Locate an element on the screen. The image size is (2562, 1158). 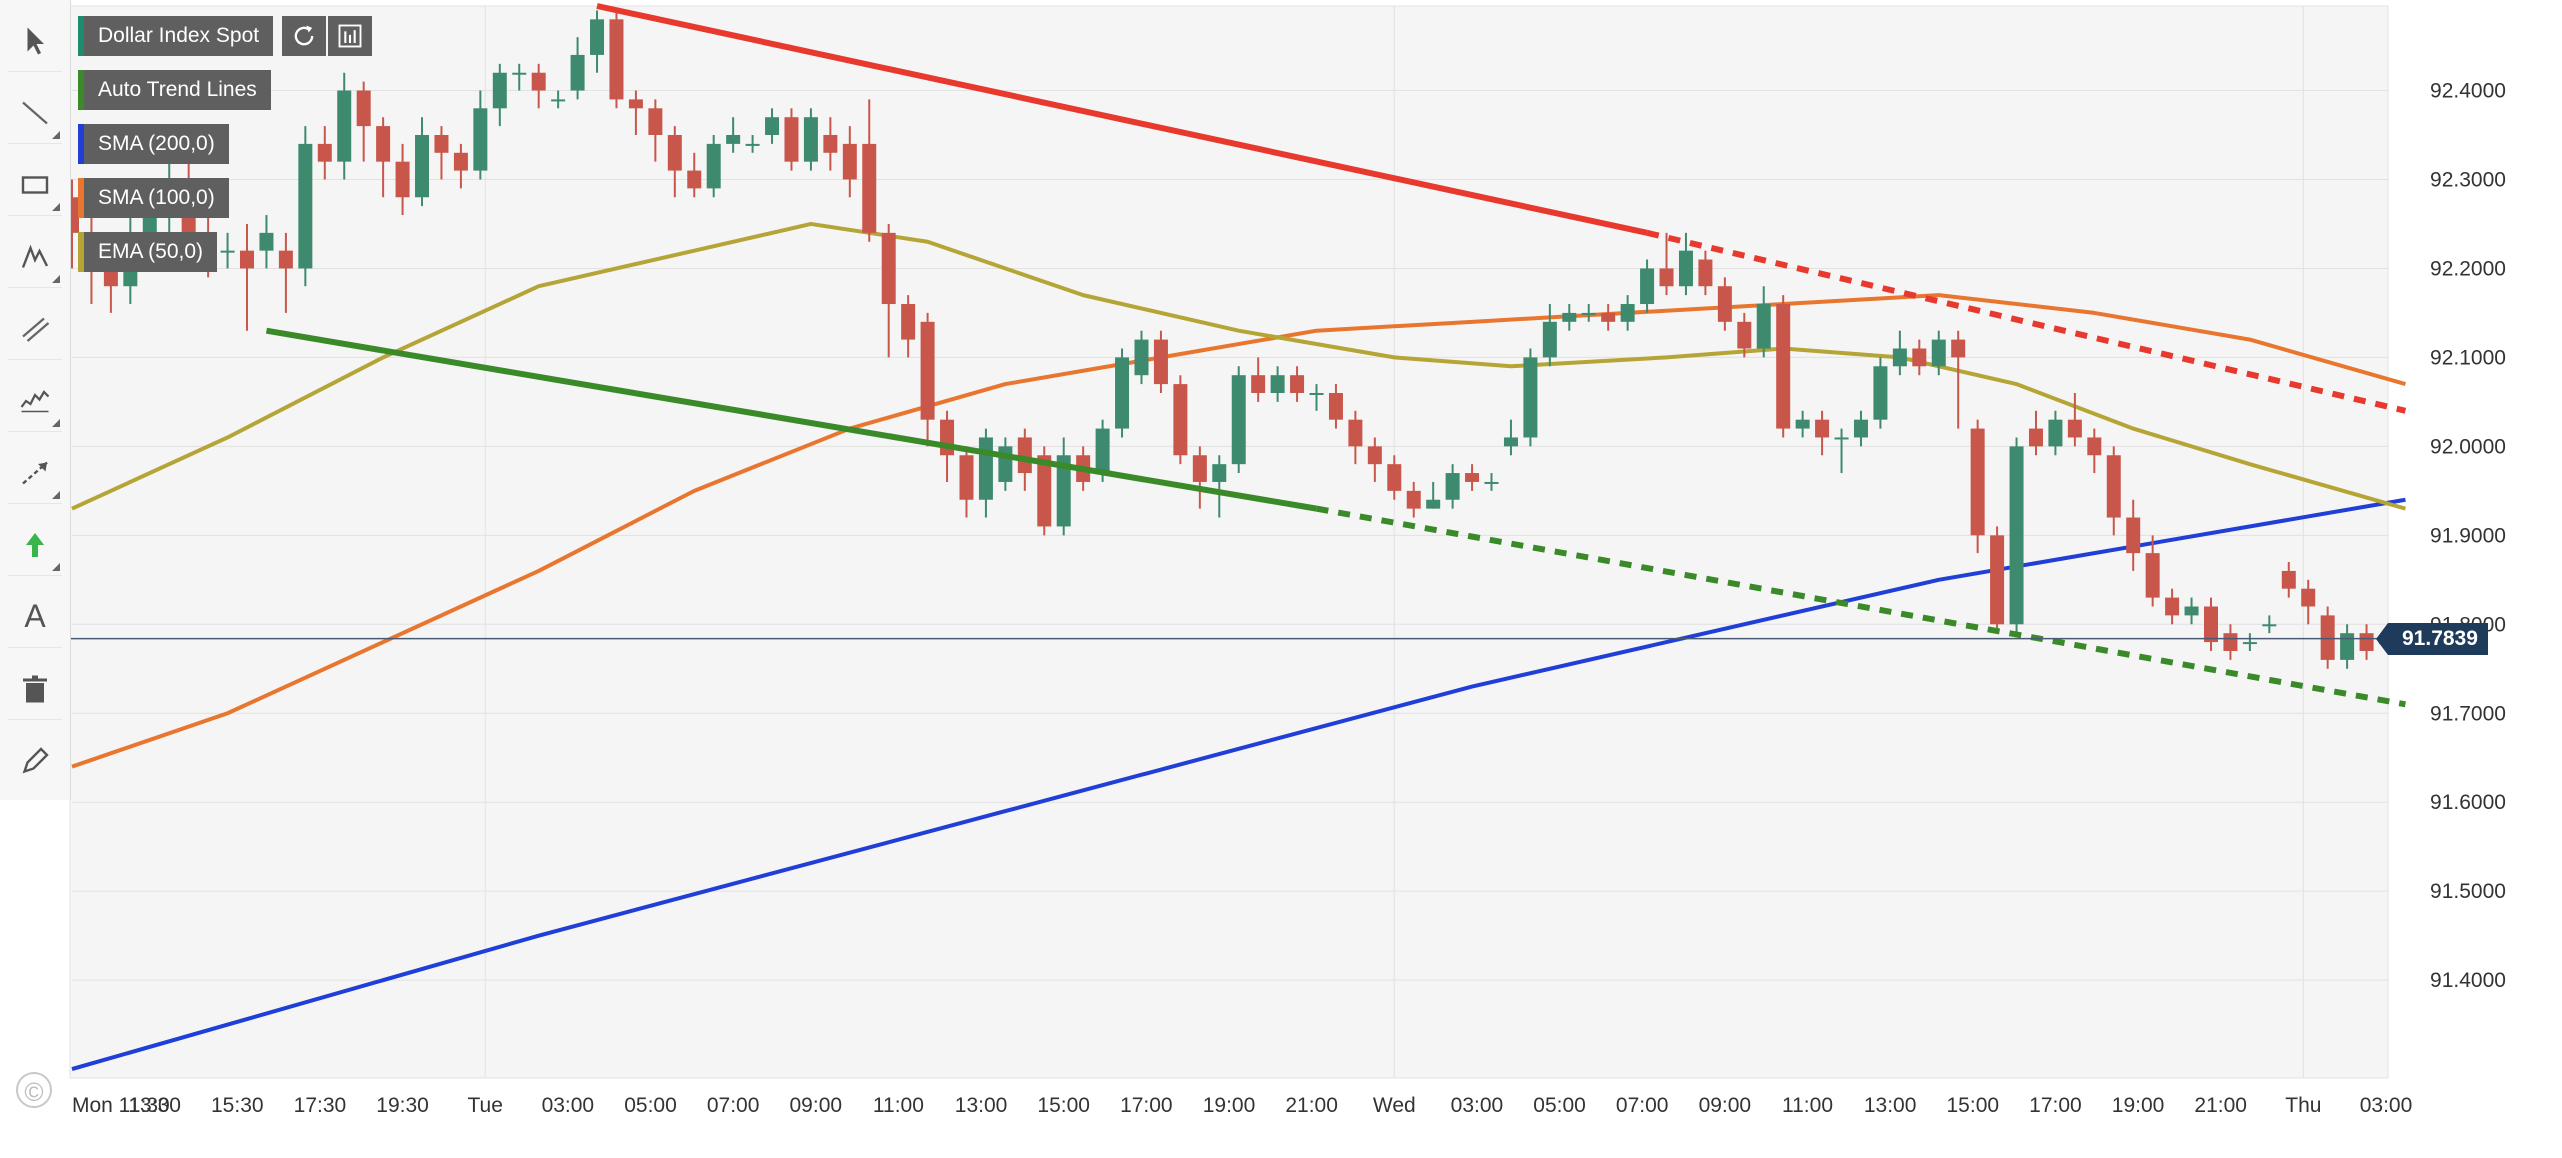
x-tick-label: 21:00 is located at coordinates (1311, 1105).